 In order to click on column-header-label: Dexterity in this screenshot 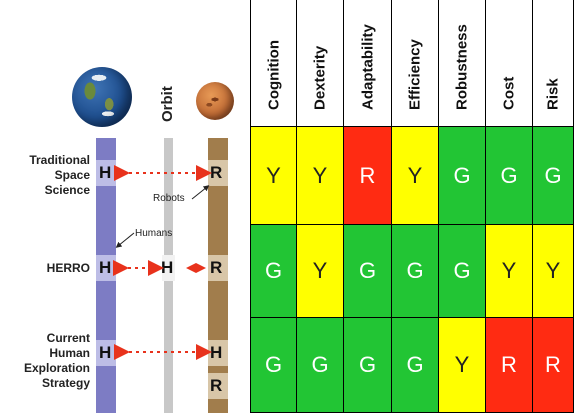, I will do `click(320, 77)`.